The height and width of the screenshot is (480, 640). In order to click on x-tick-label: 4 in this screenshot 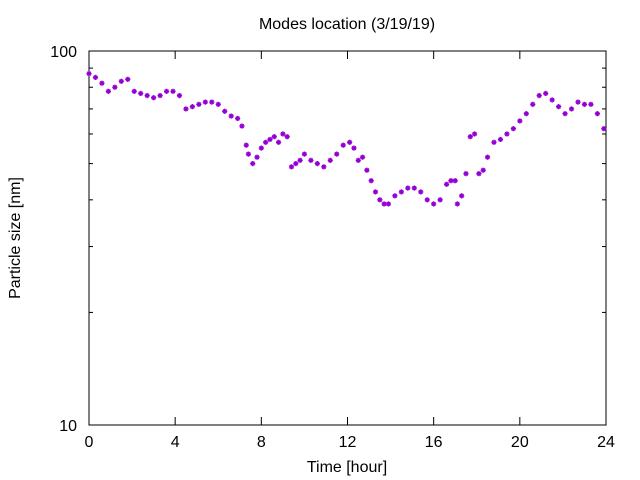, I will do `click(175, 442)`.